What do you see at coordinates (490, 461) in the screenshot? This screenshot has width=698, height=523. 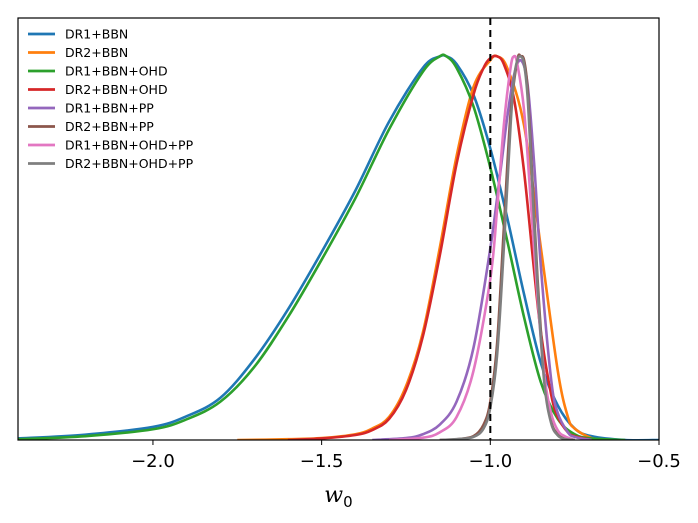 I see `x-tick-label: −1.0` at bounding box center [490, 461].